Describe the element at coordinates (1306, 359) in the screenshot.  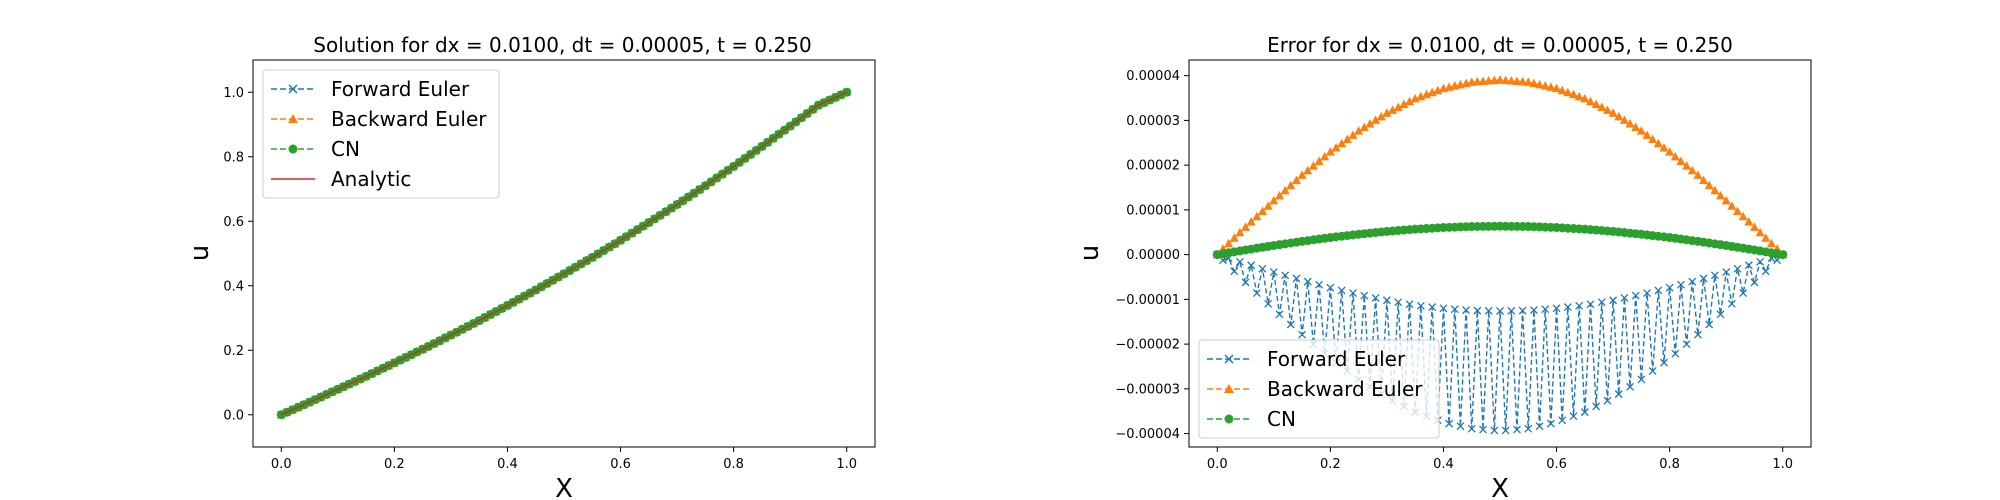
I see `legend-item-forward-euler: Forward Euler` at that location.